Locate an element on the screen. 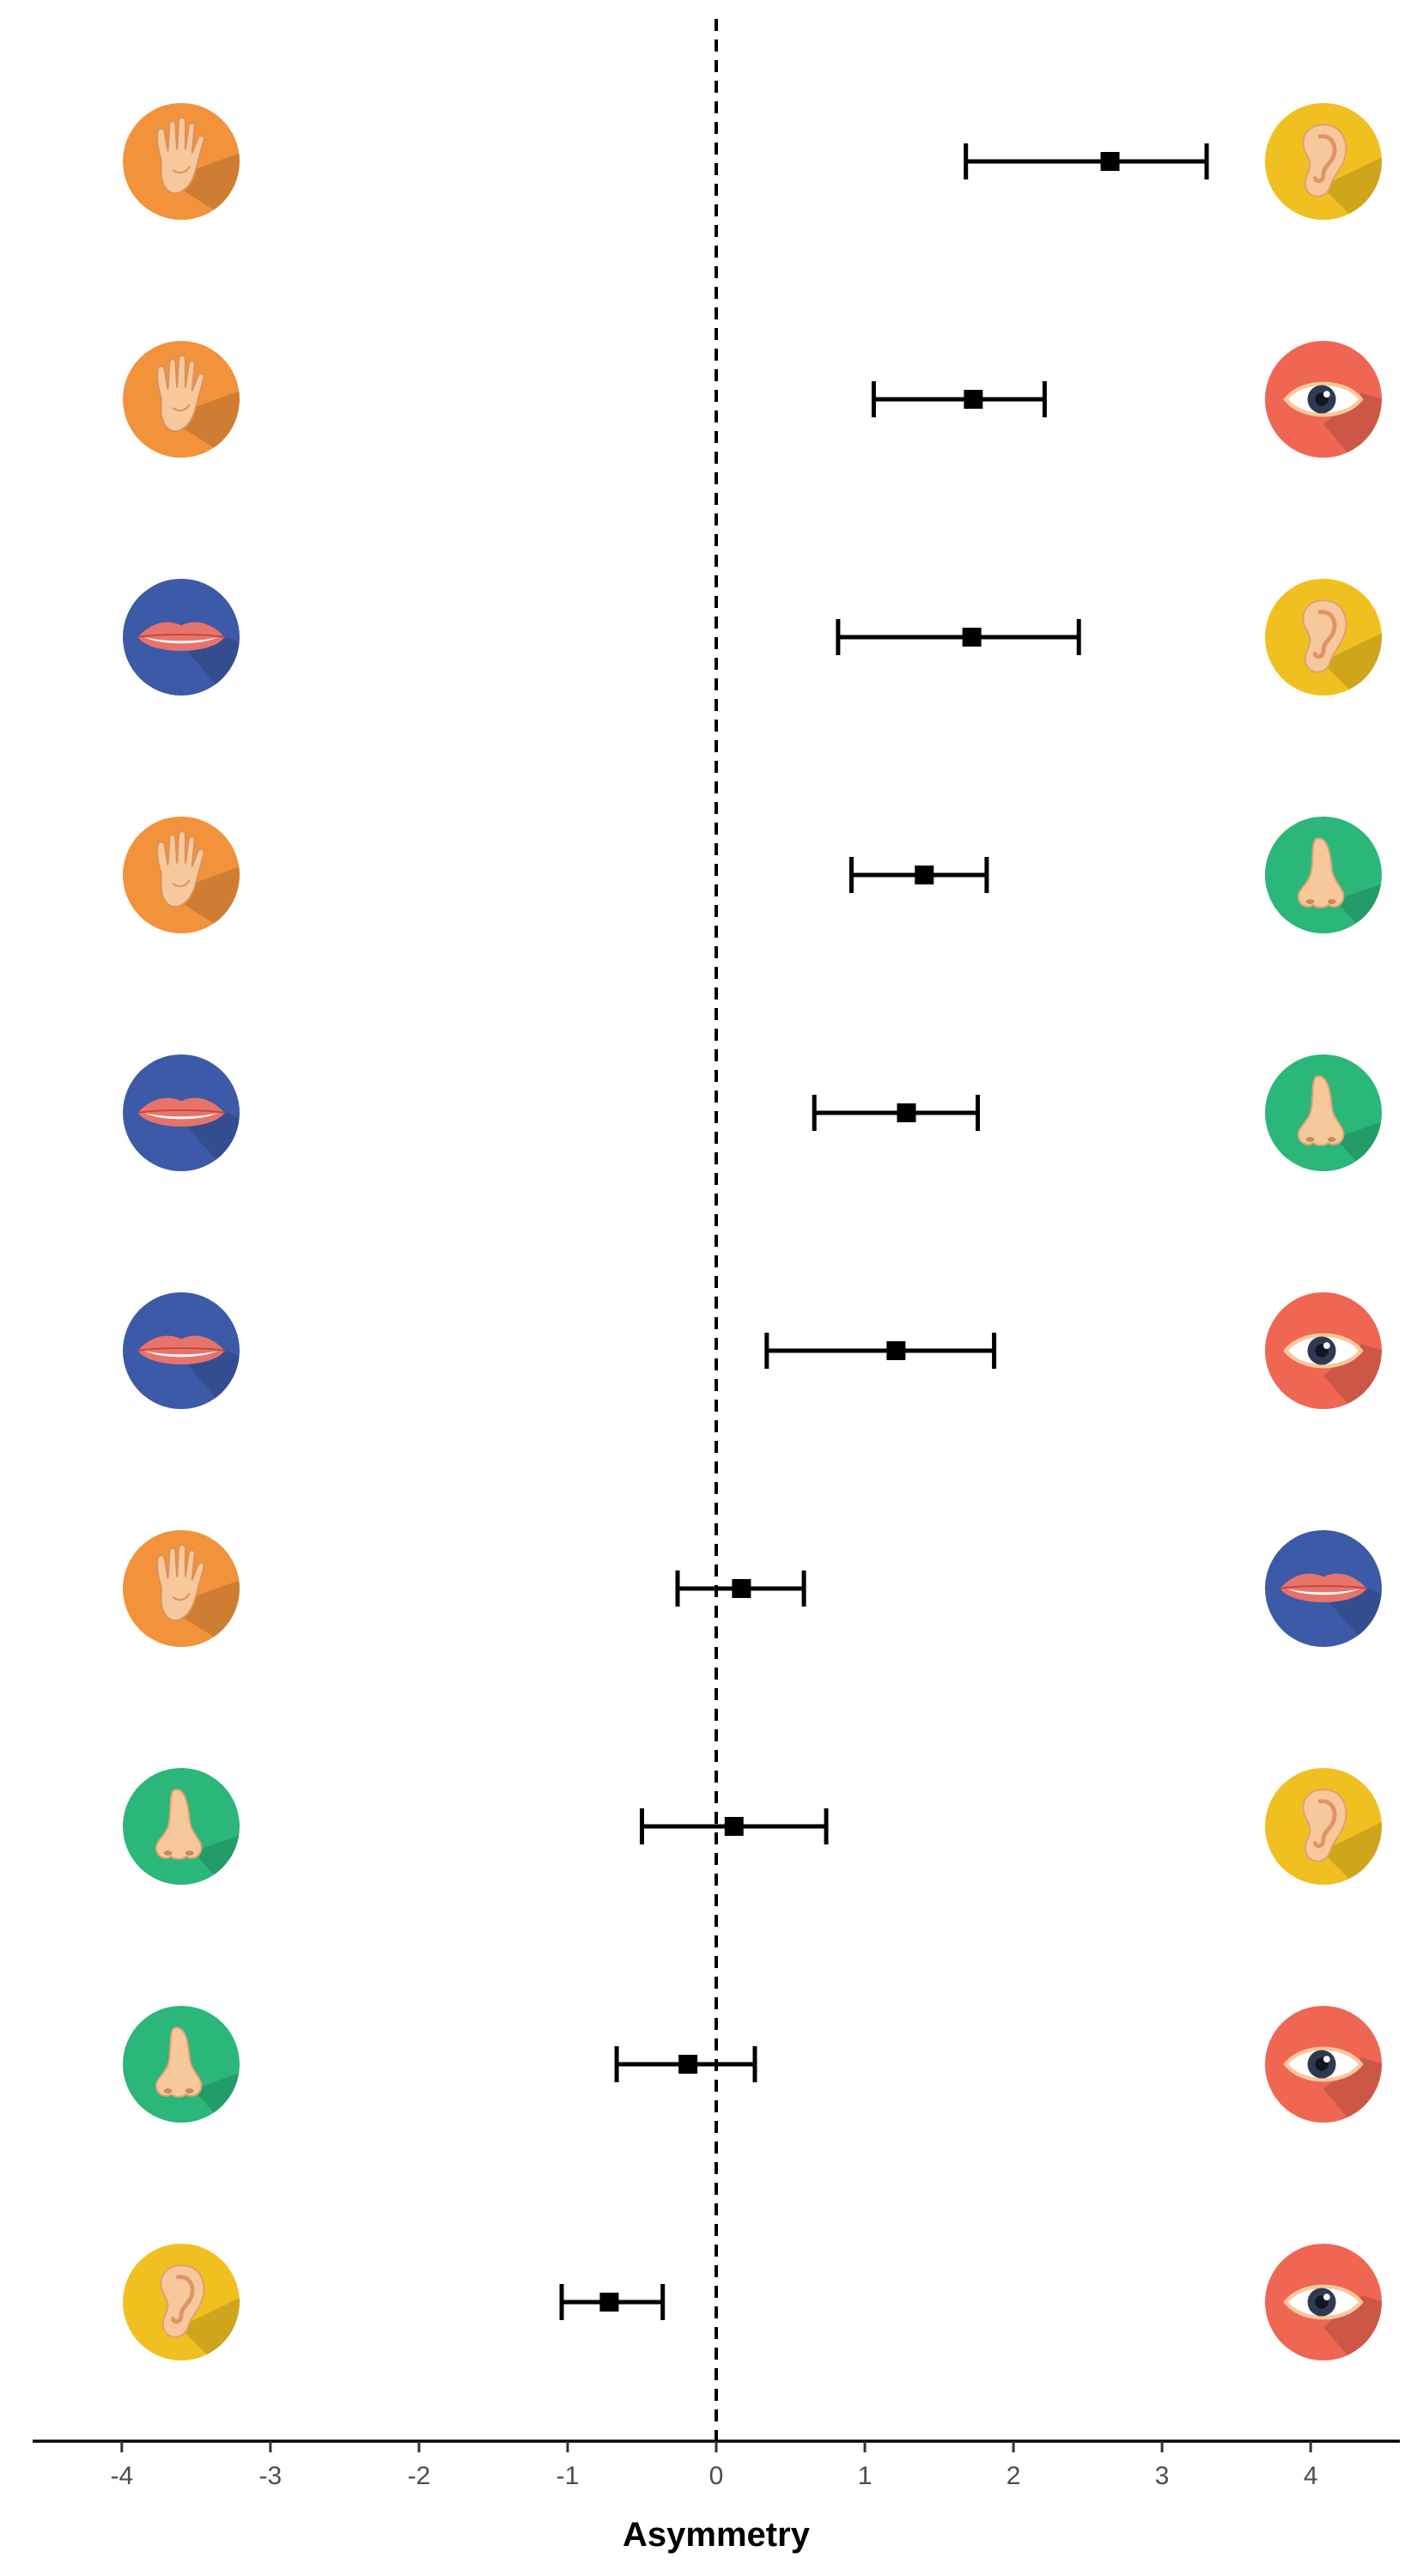 This screenshot has width=1417, height=2576. x-tick-label: 2 is located at coordinates (1013, 2476).